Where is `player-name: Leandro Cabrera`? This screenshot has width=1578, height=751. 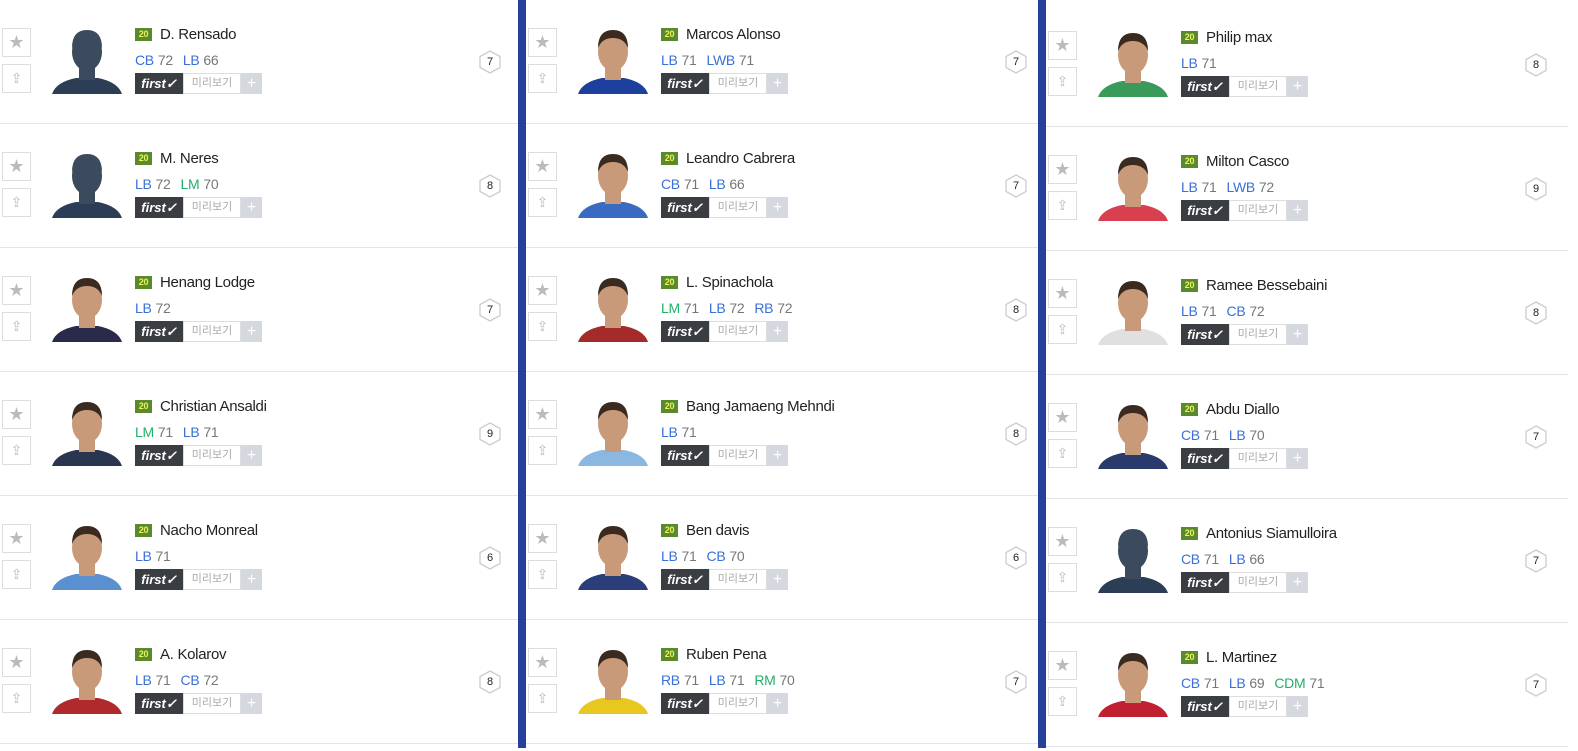
player-name: Leandro Cabrera is located at coordinates (740, 158).